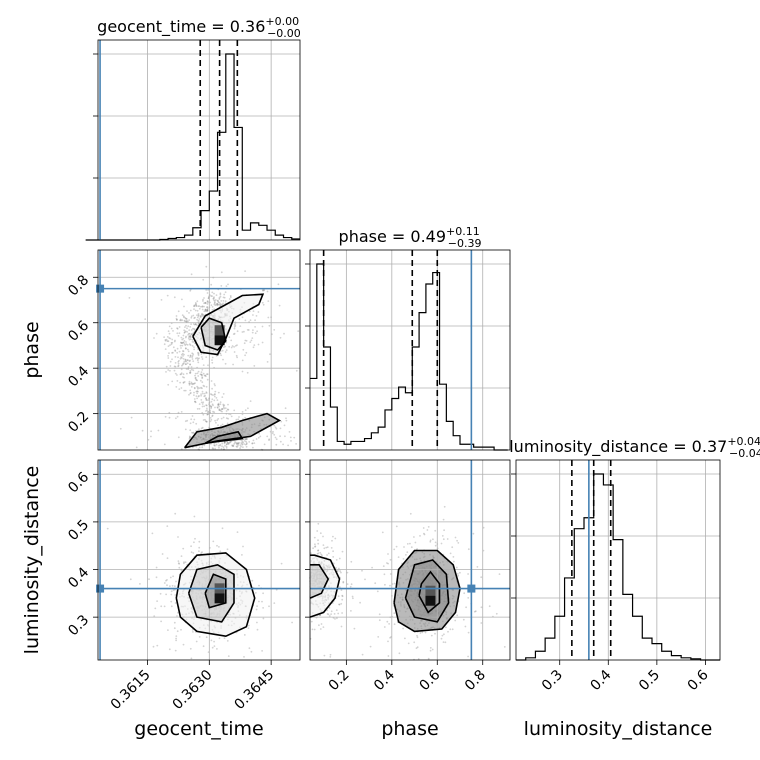 The image size is (760, 760). I want to click on density-peak-block, so click(219, 340).